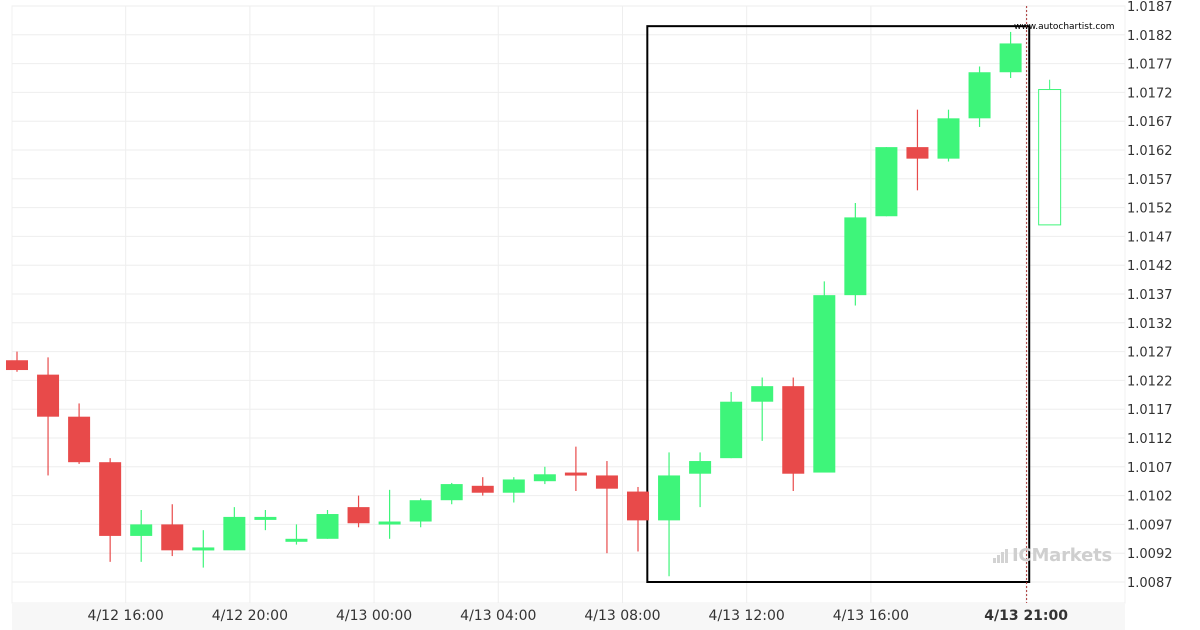 This screenshot has height=630, width=1200. Describe the element at coordinates (498, 616) in the screenshot. I see `x-tick-label: 4/13 04:00` at that location.